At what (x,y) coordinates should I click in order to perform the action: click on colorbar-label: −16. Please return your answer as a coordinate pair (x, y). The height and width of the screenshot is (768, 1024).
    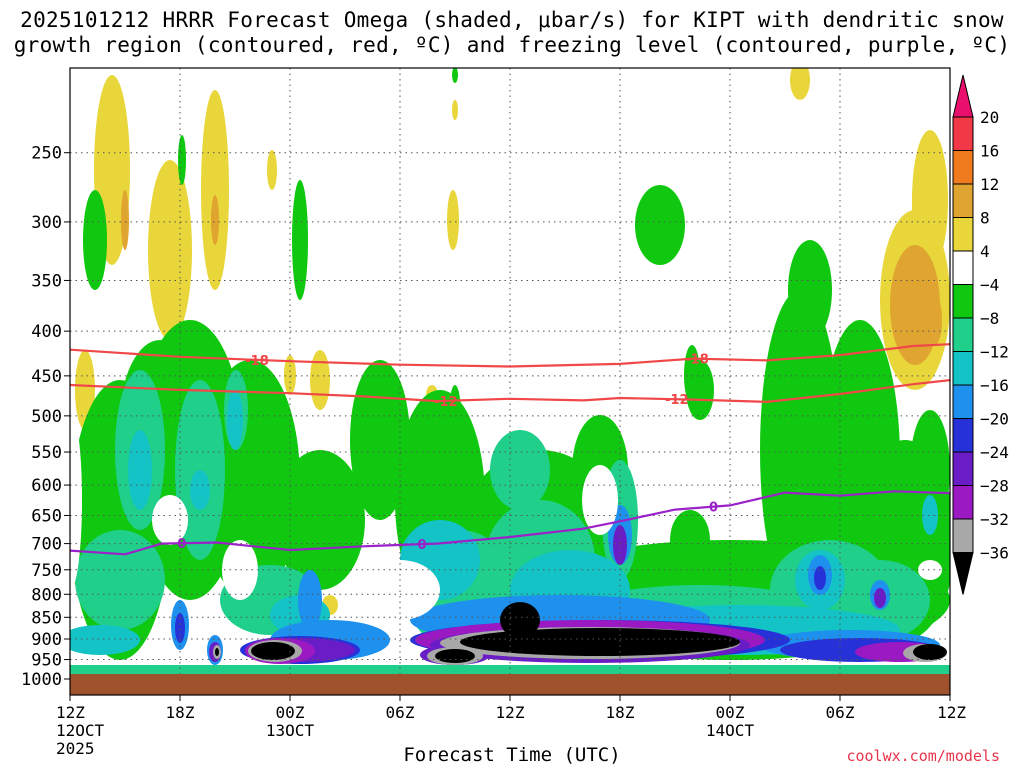
    Looking at the image, I should click on (994, 385).